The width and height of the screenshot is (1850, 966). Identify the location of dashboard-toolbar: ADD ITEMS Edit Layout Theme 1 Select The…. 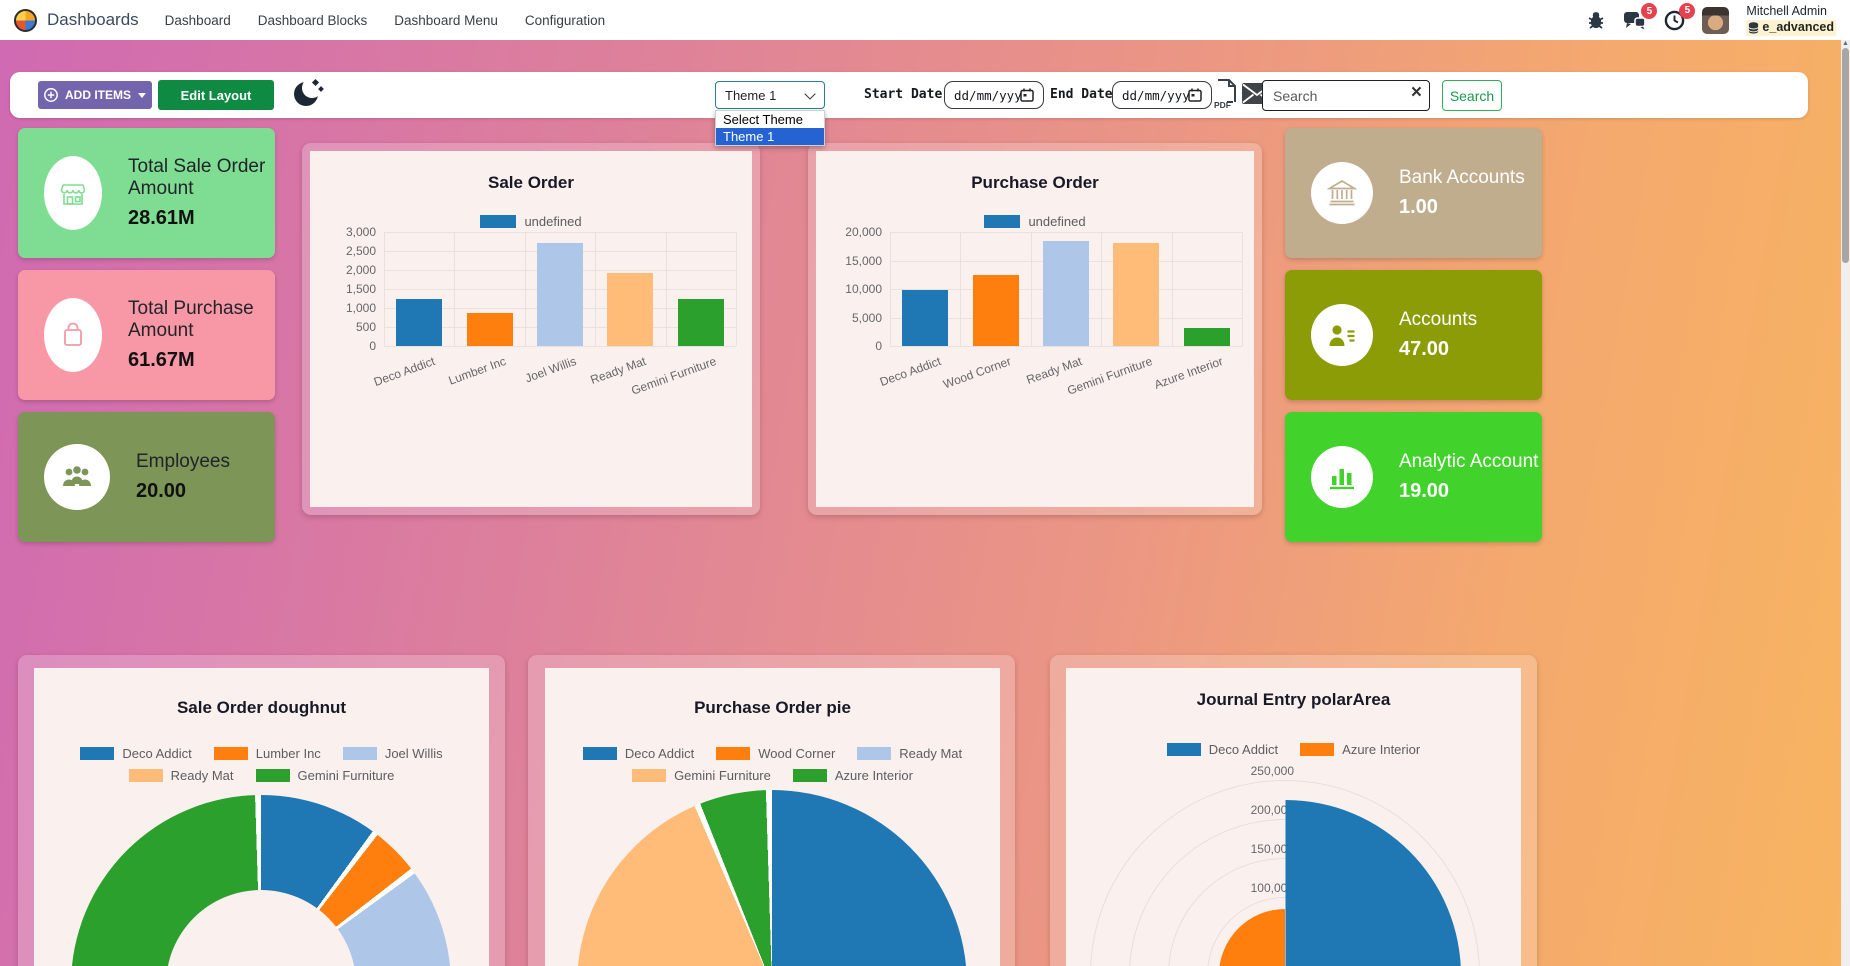
(909, 109).